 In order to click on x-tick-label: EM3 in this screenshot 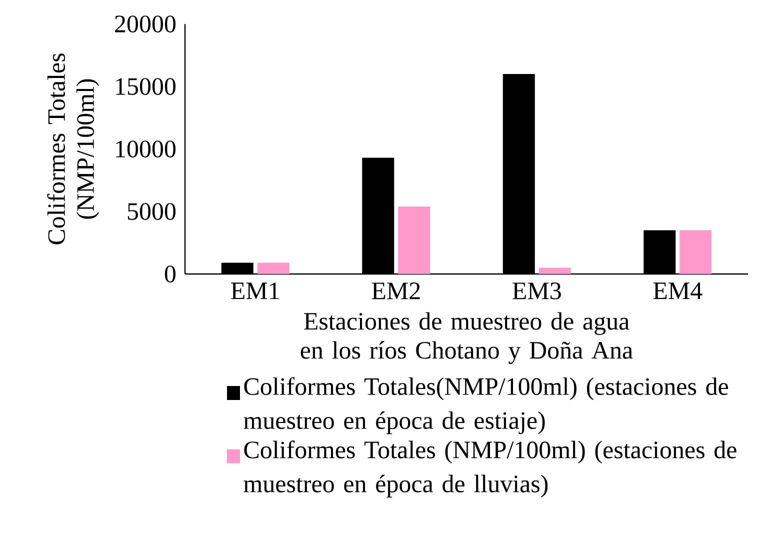, I will do `click(536, 291)`.